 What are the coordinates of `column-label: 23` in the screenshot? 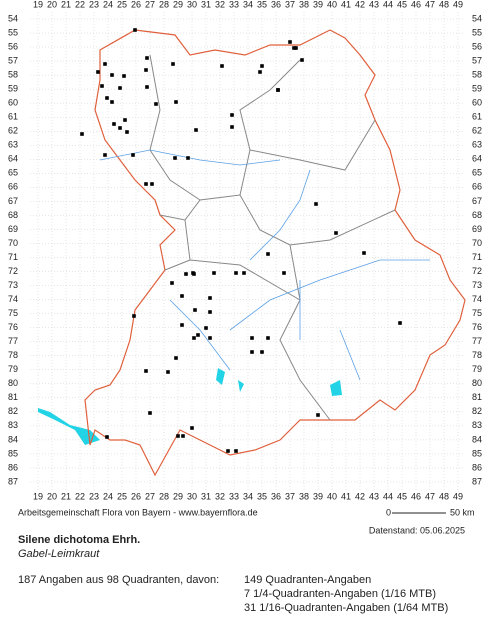 It's located at (94, 496).